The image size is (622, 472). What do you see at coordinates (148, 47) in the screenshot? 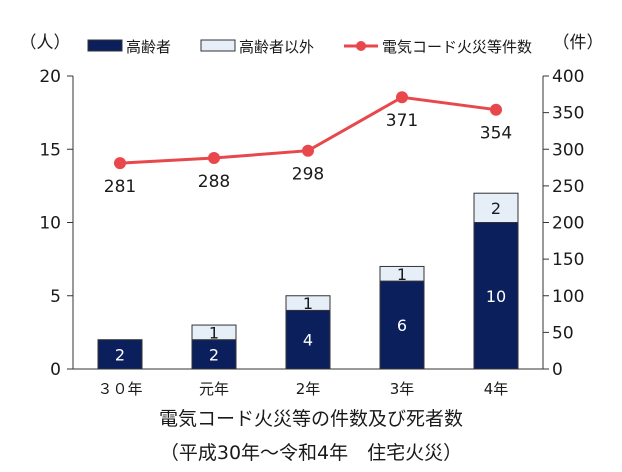
I see `legend-label-elderly: 高齢者` at bounding box center [148, 47].